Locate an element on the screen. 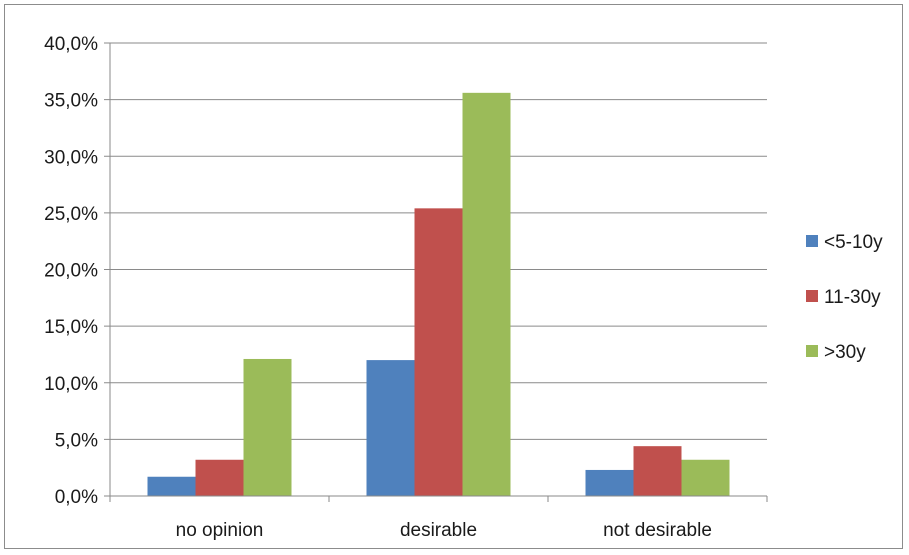  legend-label: >30y is located at coordinates (845, 352).